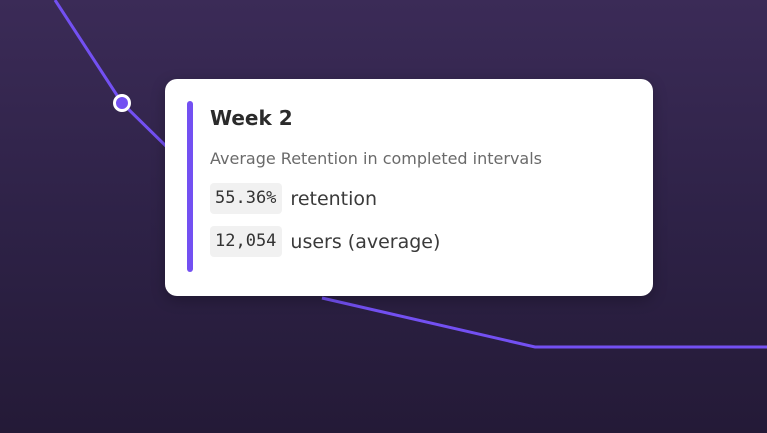 This screenshot has height=433, width=767. What do you see at coordinates (251, 118) in the screenshot?
I see `tooltip-title: Week 2` at bounding box center [251, 118].